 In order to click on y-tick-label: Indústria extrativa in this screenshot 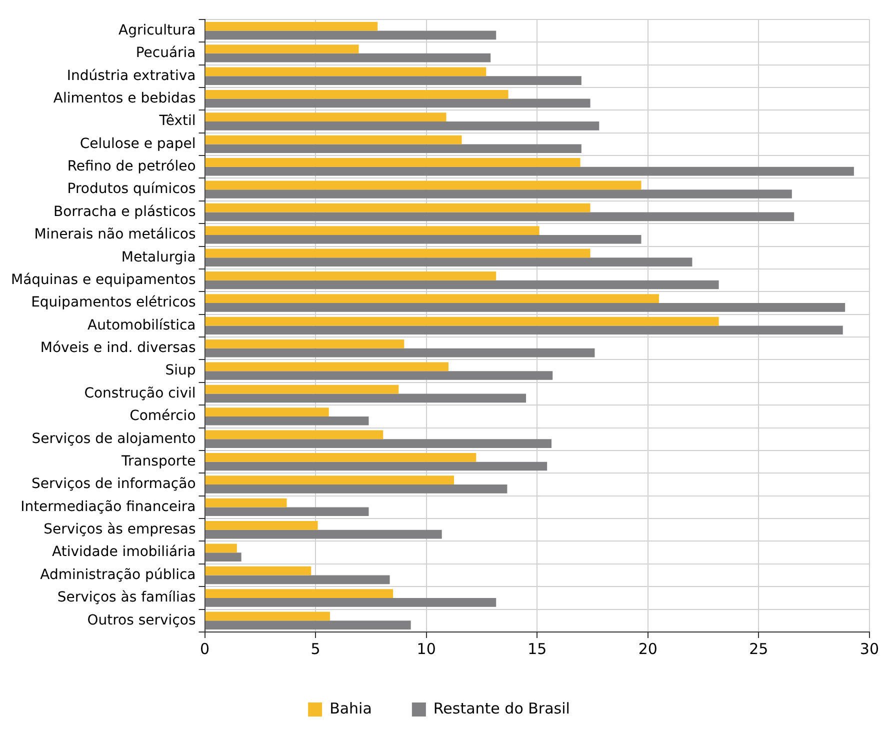, I will do `click(131, 76)`.